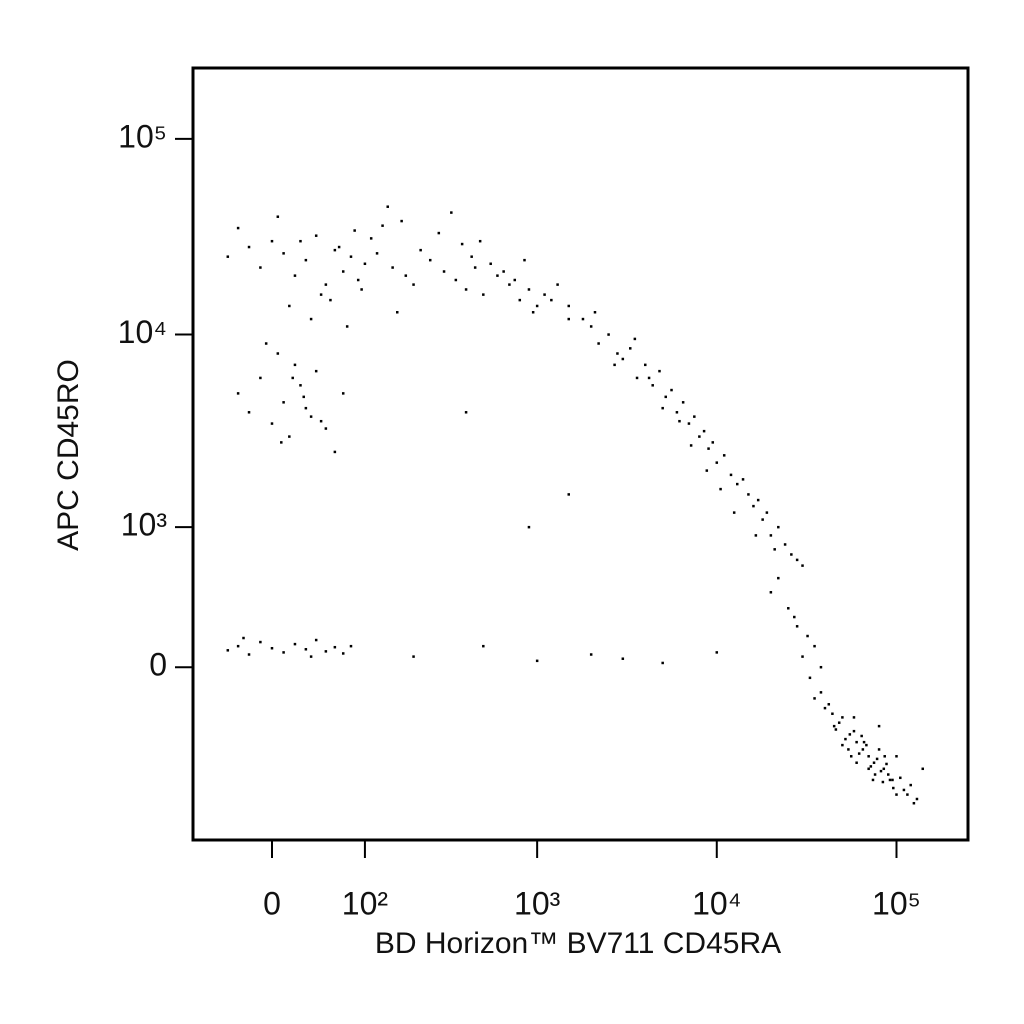  Describe the element at coordinates (142, 332) in the screenshot. I see `y-tick-label: 10⁴` at that location.